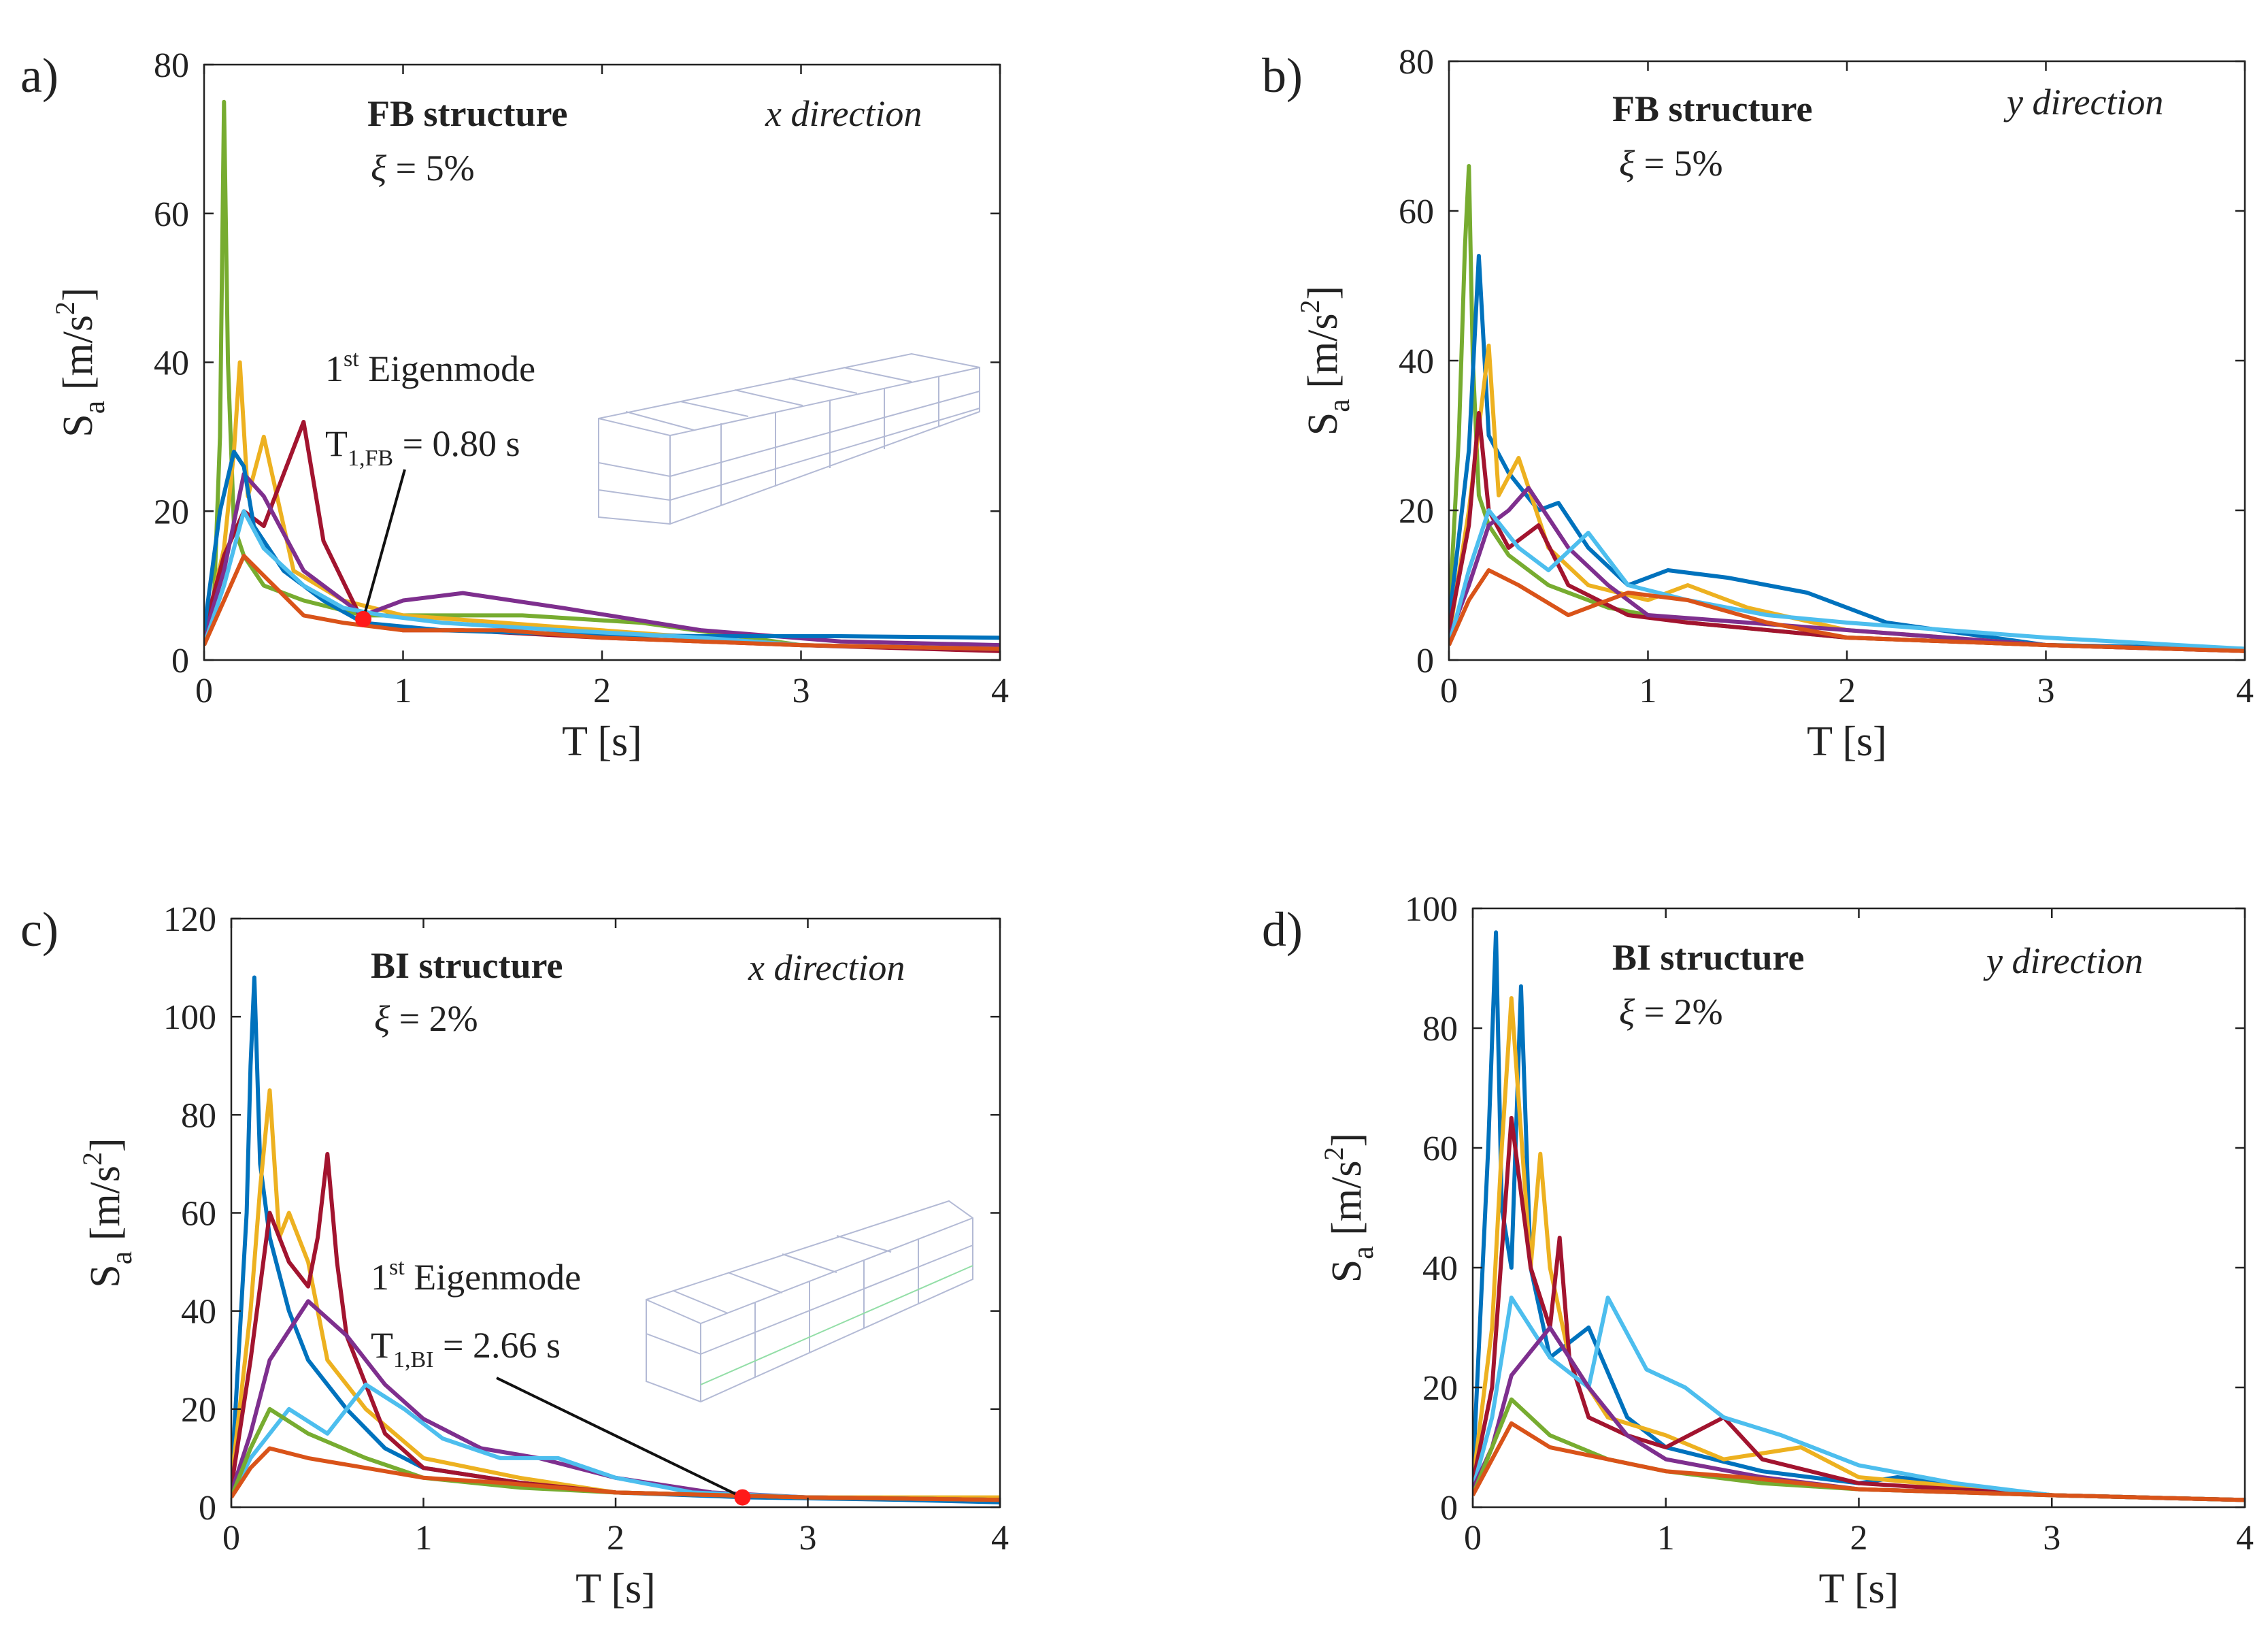 The height and width of the screenshot is (1646, 2268). I want to click on panel-label-d: d), so click(1282, 929).